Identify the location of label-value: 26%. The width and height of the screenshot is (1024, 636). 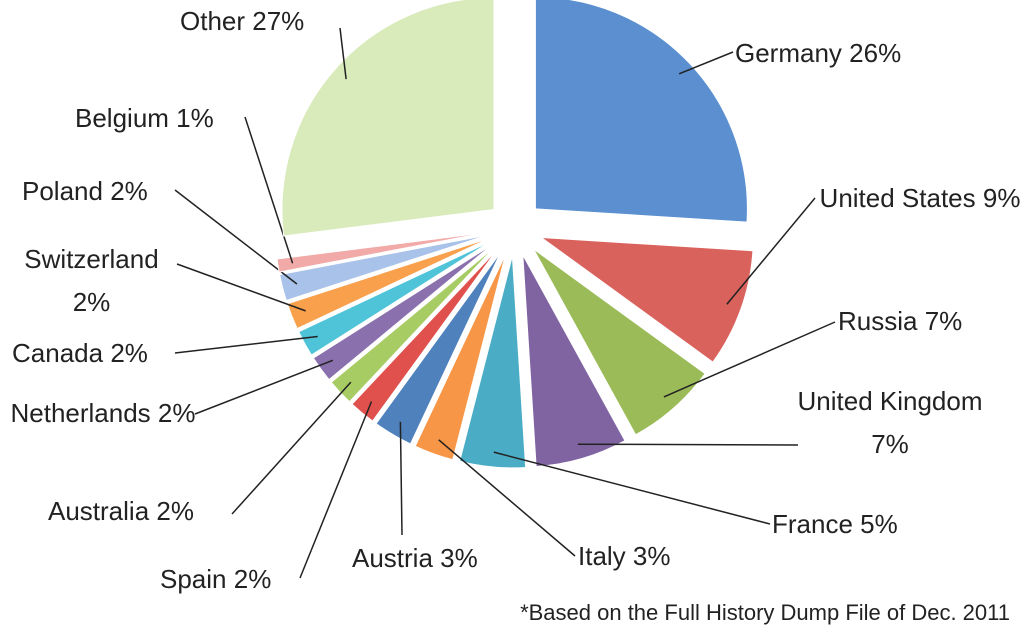
(875, 53).